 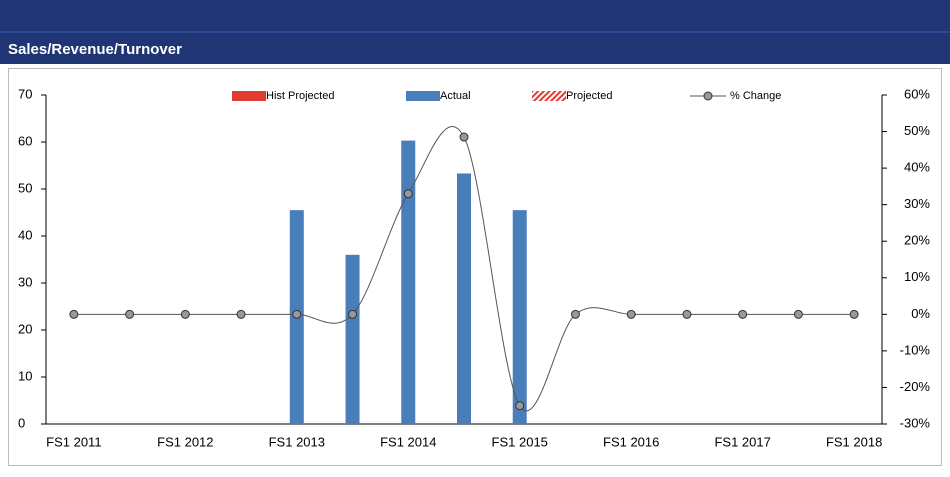 I want to click on y2-tick-label: -20%, so click(x=915, y=386).